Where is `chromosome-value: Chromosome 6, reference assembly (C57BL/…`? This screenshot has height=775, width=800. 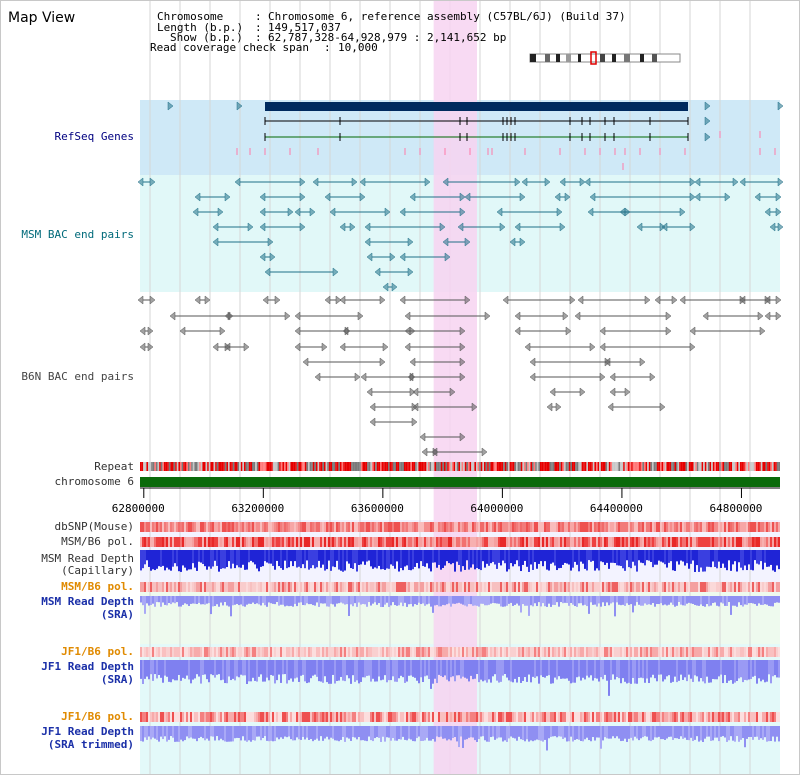
chromosome-value: Chromosome 6, reference assembly (C57BL/… is located at coordinates (447, 16).